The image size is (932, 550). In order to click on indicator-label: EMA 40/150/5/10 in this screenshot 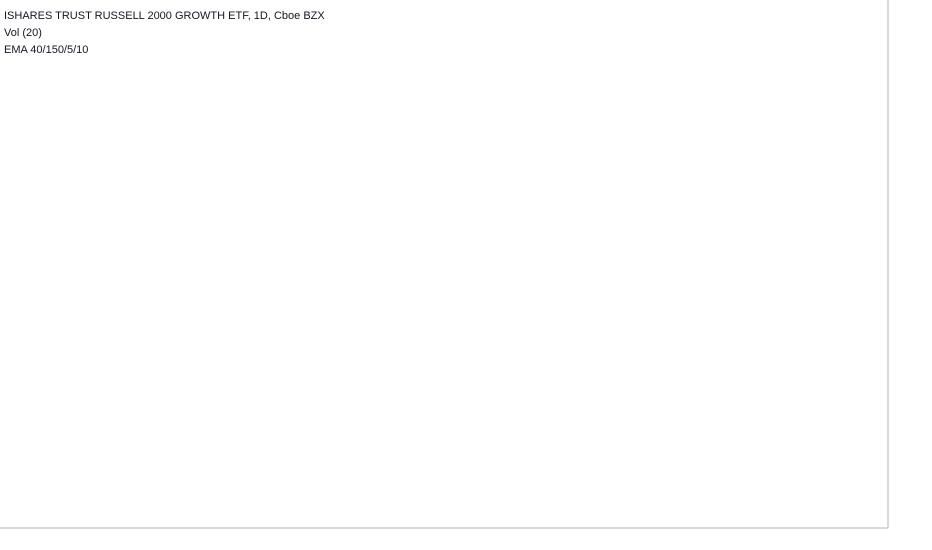, I will do `click(46, 50)`.